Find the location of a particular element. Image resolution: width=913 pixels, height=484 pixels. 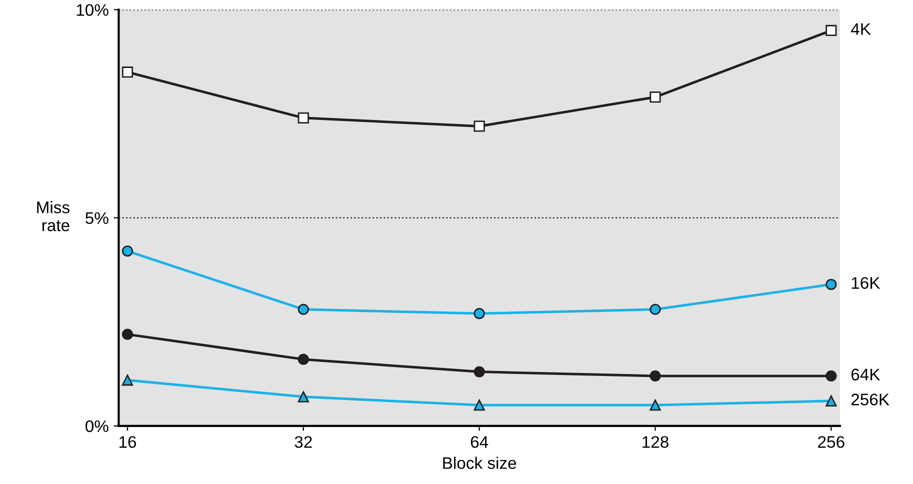

x-tick-label: 16 is located at coordinates (127, 442).